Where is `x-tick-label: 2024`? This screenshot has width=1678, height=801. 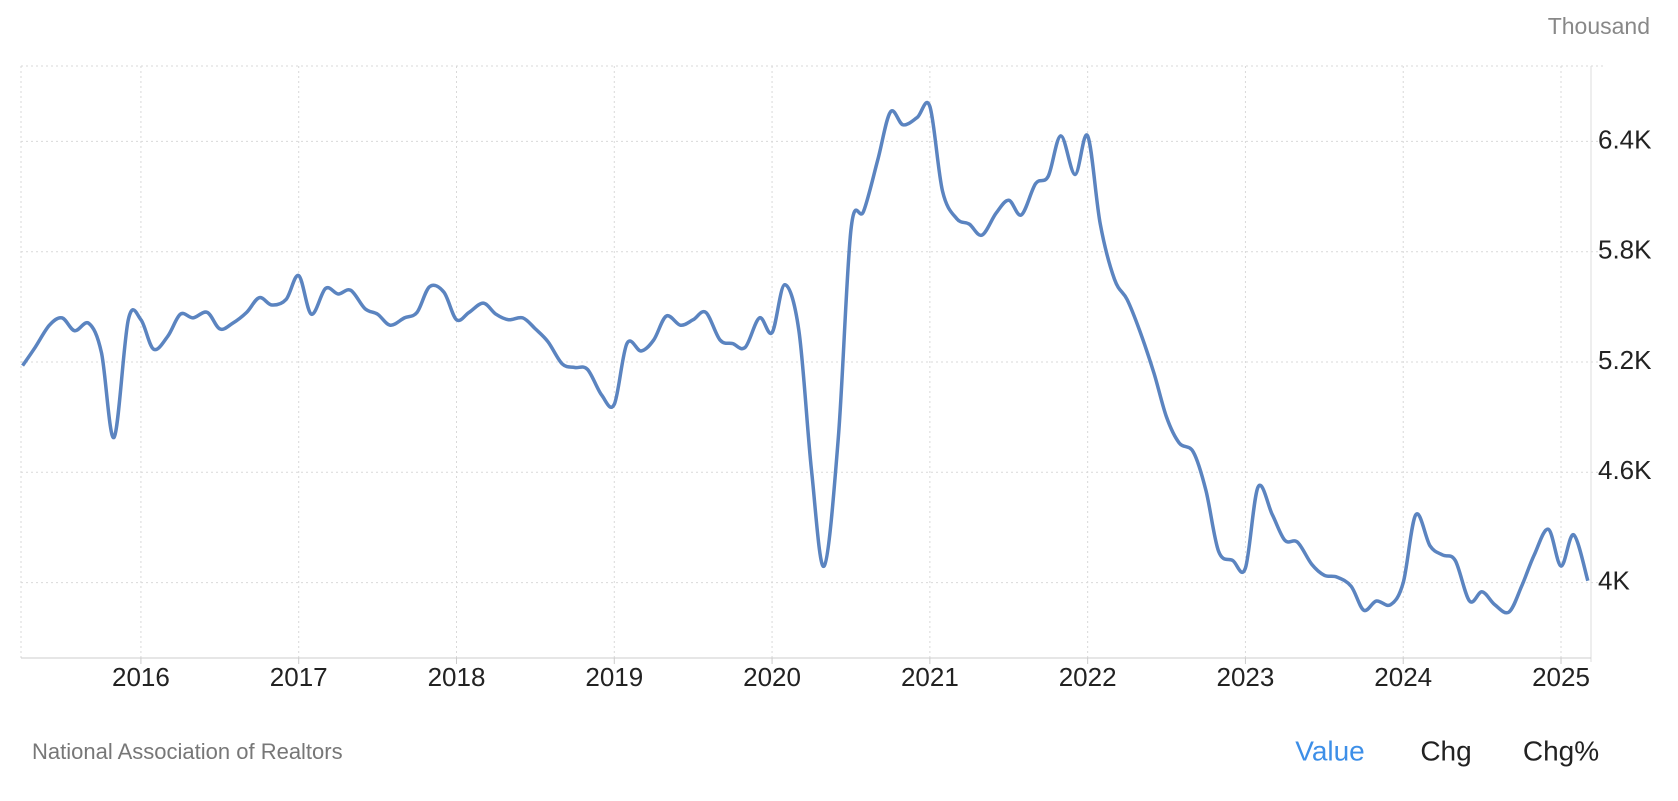 x-tick-label: 2024 is located at coordinates (1403, 677).